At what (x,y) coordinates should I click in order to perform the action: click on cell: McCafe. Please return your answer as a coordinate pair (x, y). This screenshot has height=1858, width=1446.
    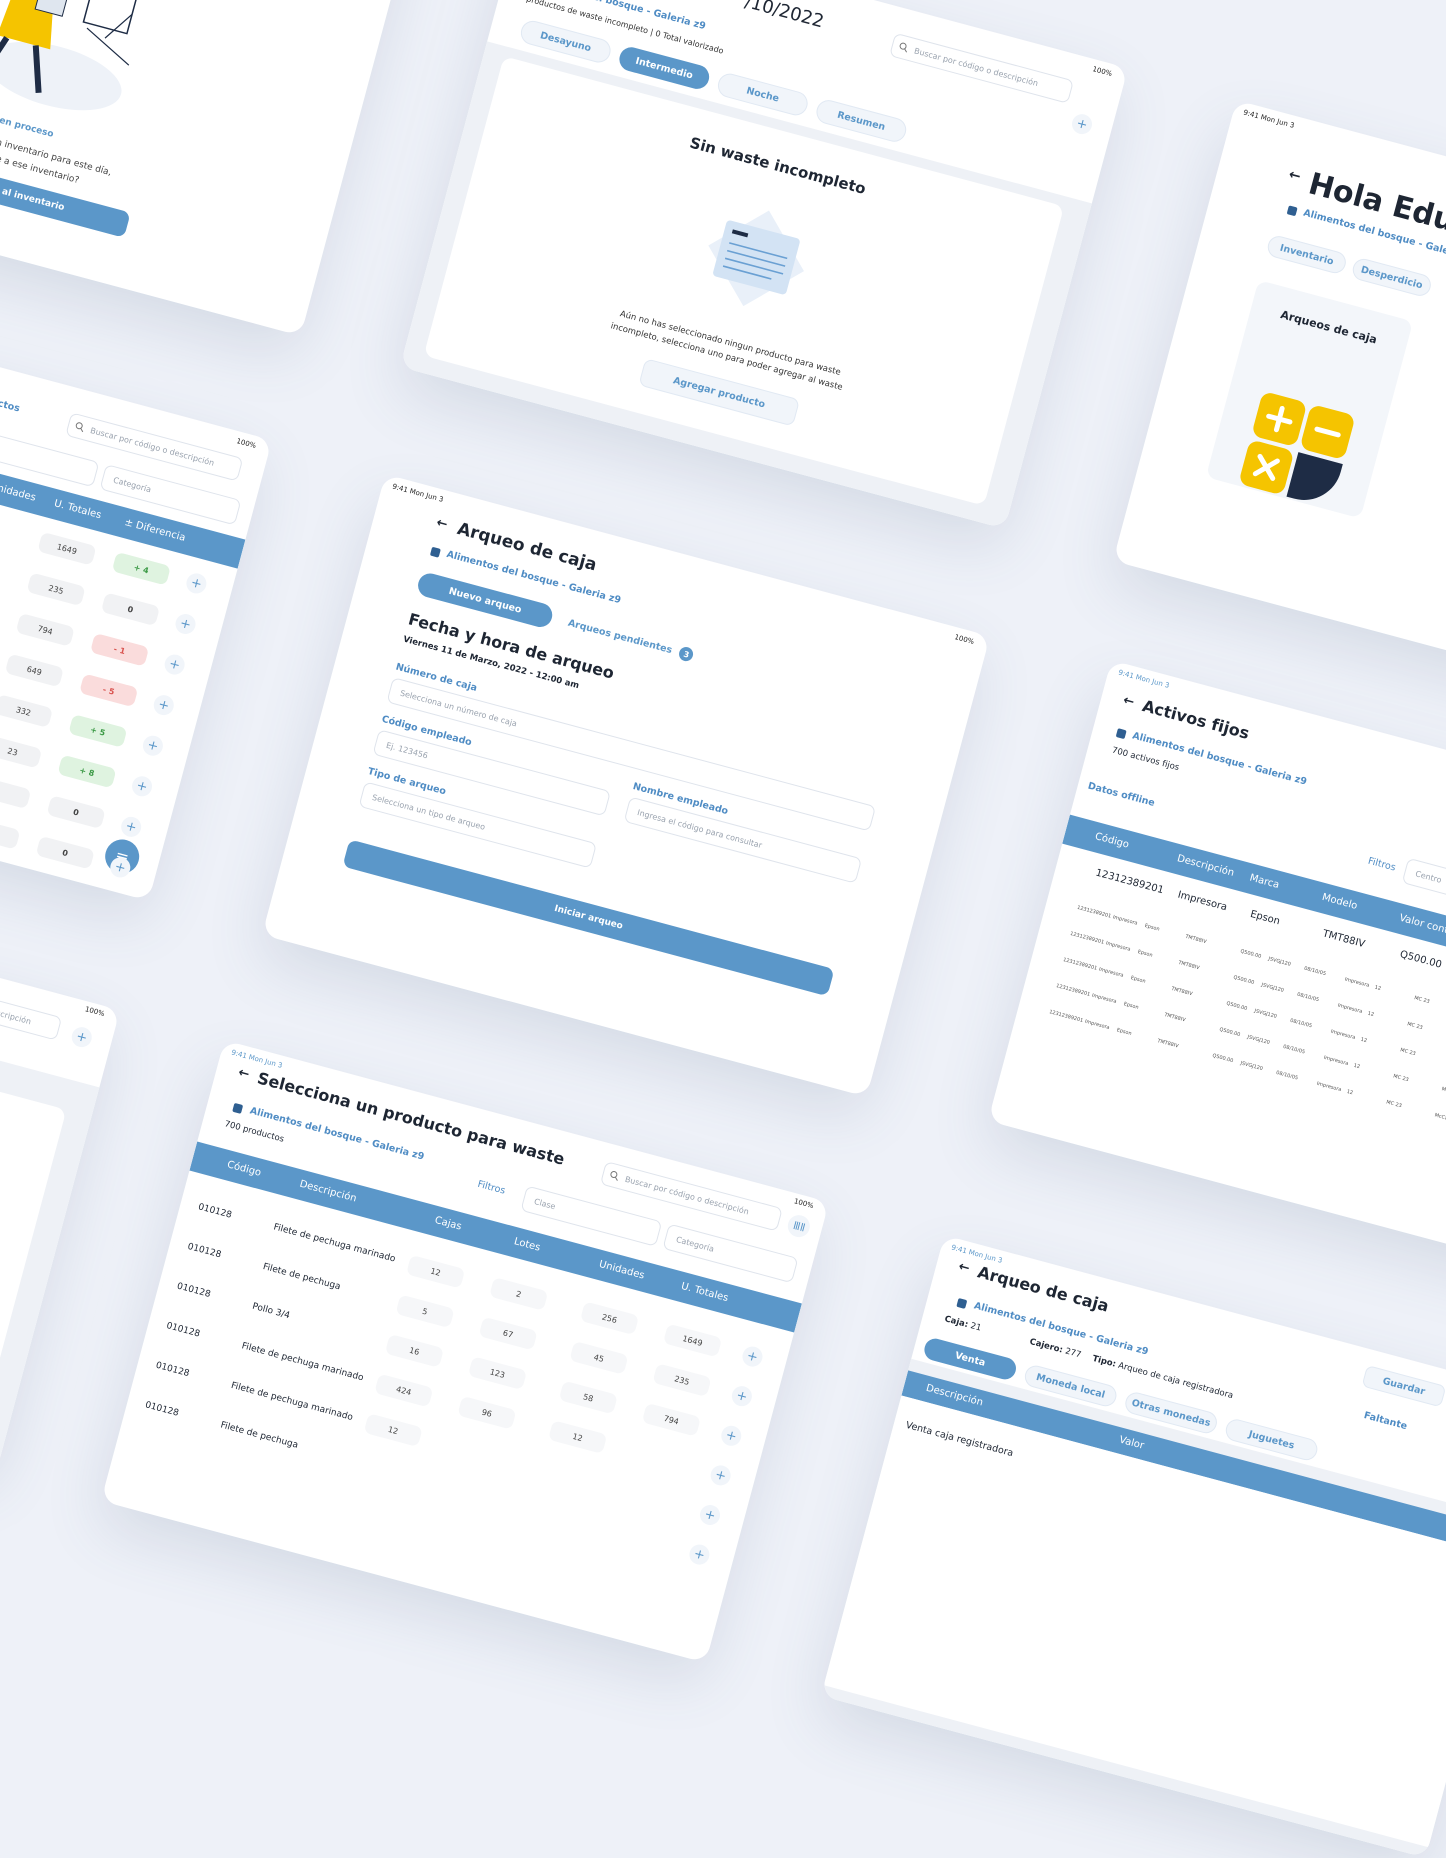
    Looking at the image, I should click on (1439, 1117).